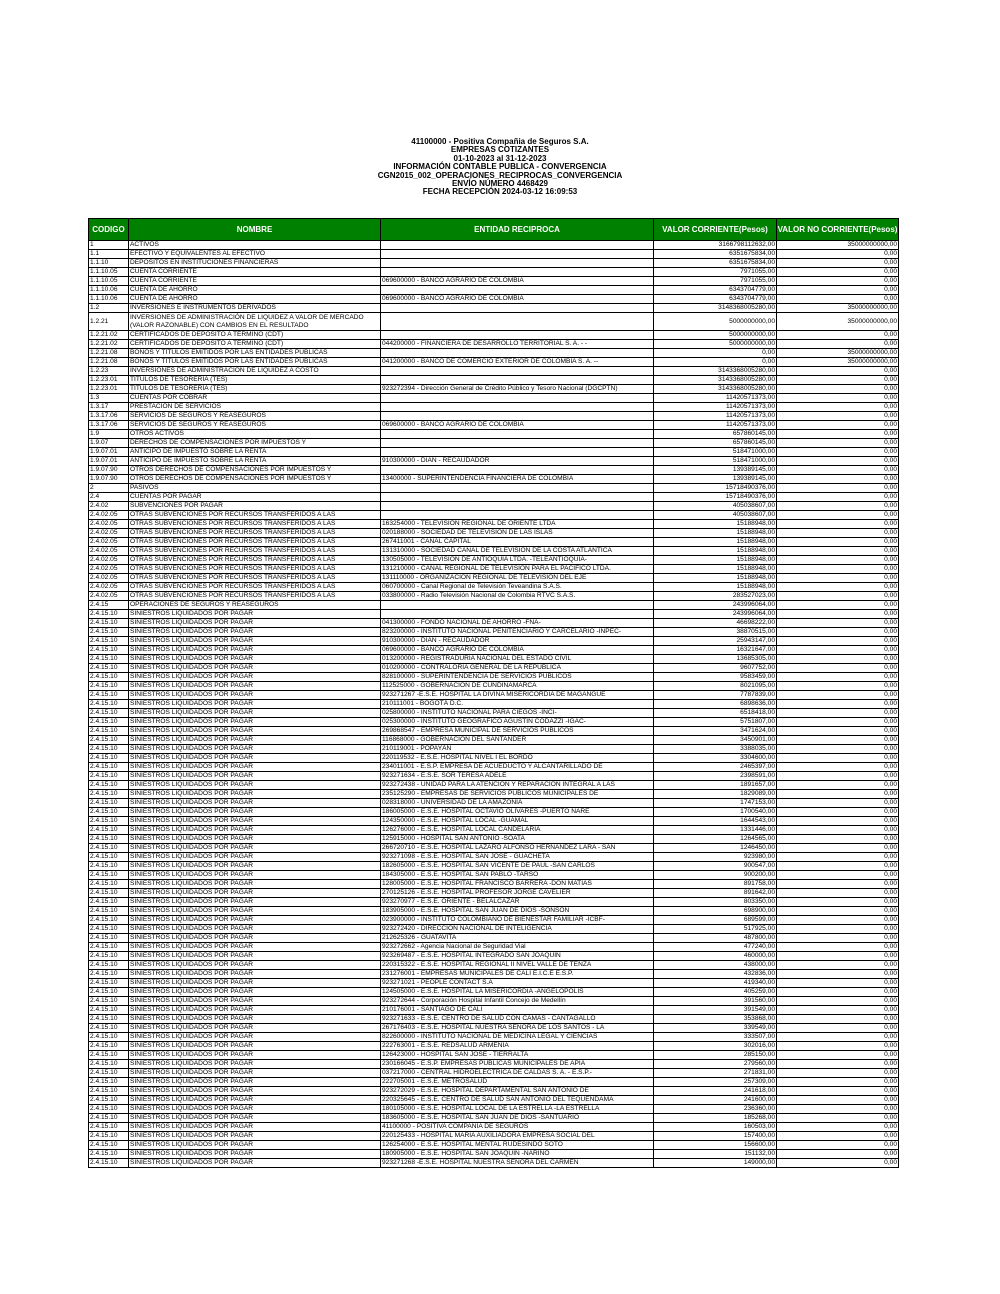  What do you see at coordinates (517, 542) in the screenshot?
I see `entity-cell: 267411001 - CANAL CAPITAL` at bounding box center [517, 542].